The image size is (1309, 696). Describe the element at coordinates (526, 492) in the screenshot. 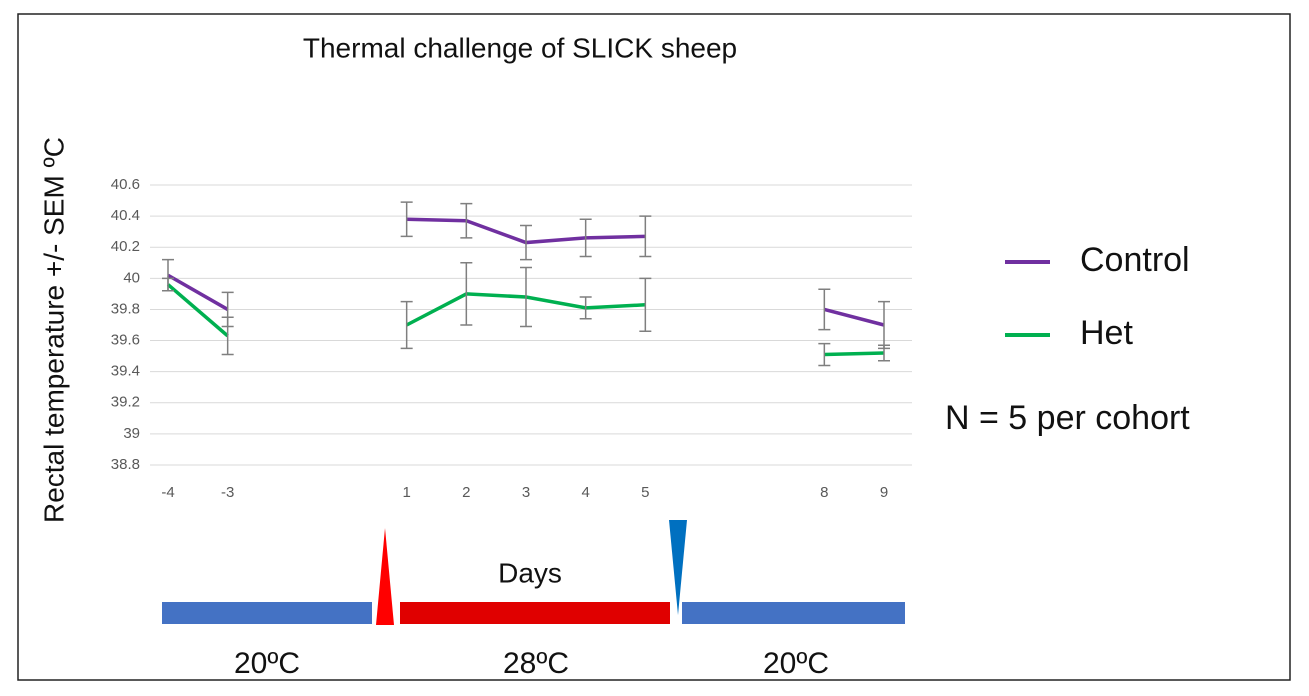

I see `x-tick-label: 3` at that location.